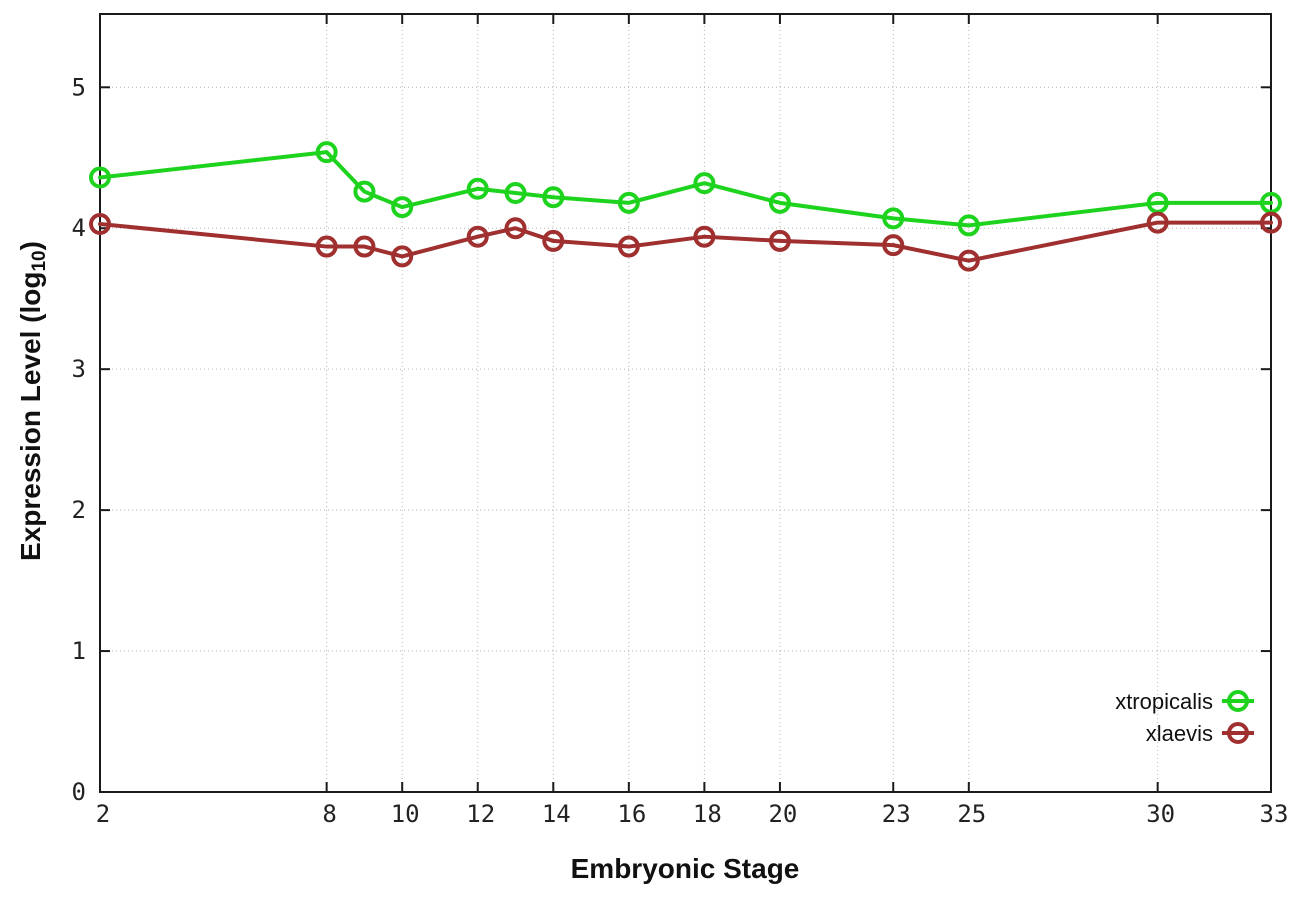 This screenshot has width=1296, height=907. Describe the element at coordinates (40, 261) in the screenshot. I see `y-axis-title-subscript: 10` at that location.